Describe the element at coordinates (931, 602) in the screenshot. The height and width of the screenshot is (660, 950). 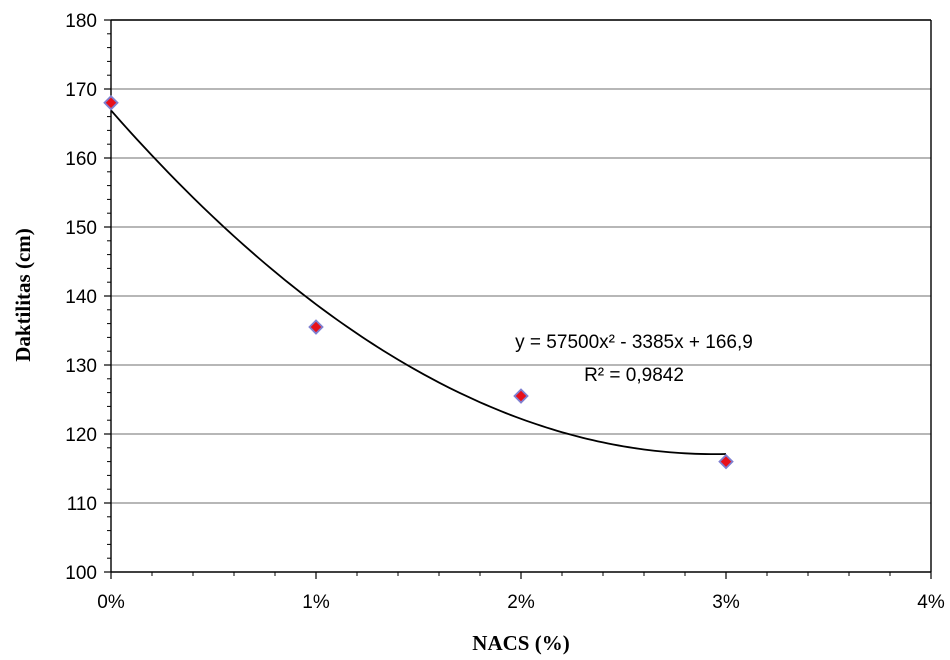
I see `x-tick-label: 4%` at that location.